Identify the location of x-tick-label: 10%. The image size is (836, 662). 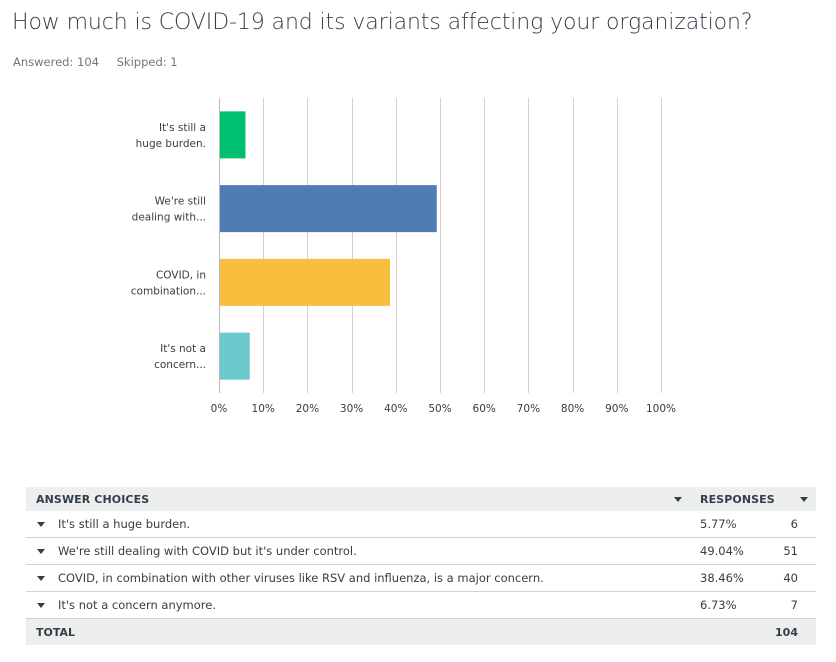
(263, 409).